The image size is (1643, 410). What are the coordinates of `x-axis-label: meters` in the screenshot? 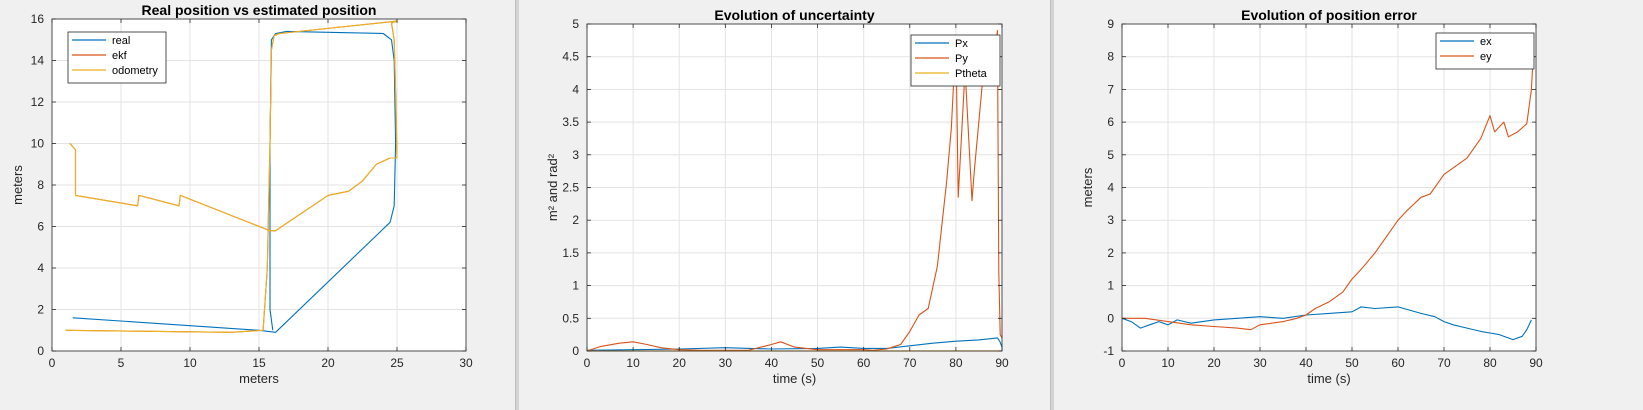 It's located at (259, 378).